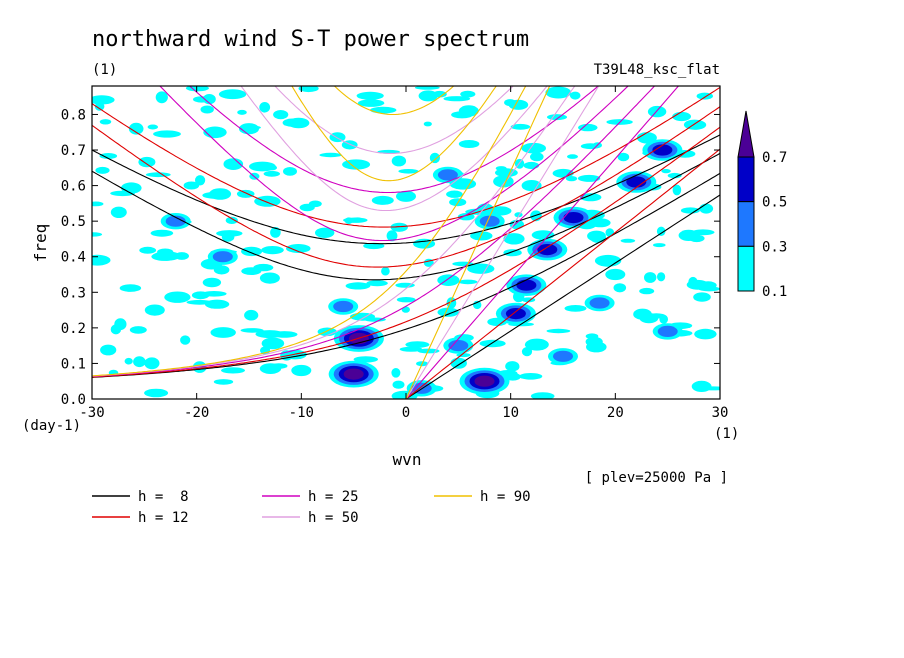  What do you see at coordinates (394, 134) in the screenshot?
I see `dispersion-curve-h90-ig1` at bounding box center [394, 134].